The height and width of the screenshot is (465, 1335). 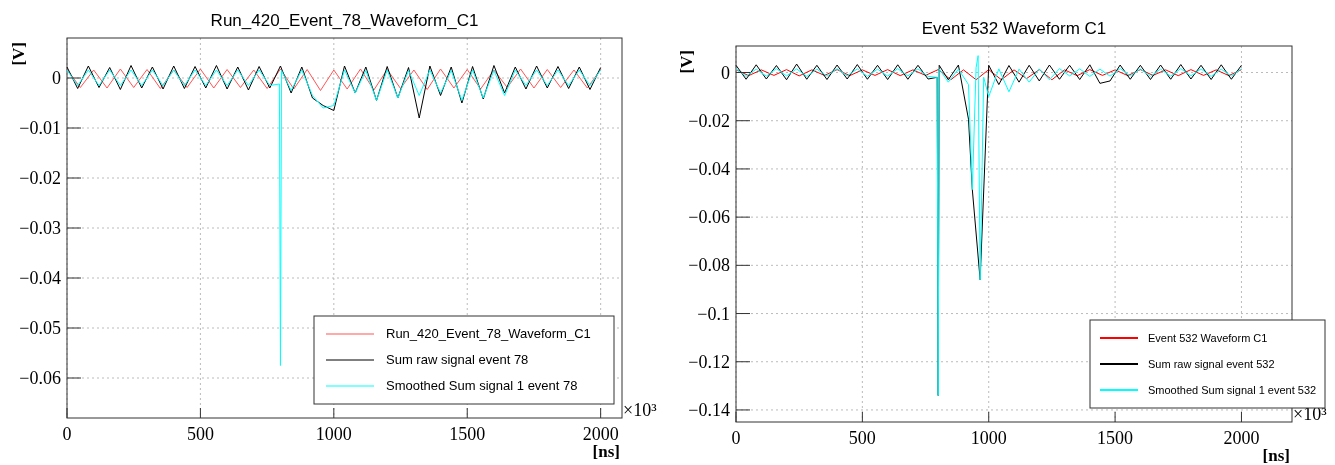 I want to click on chart-title: Run_420_Event_78_Waveform_C1, so click(x=344, y=20).